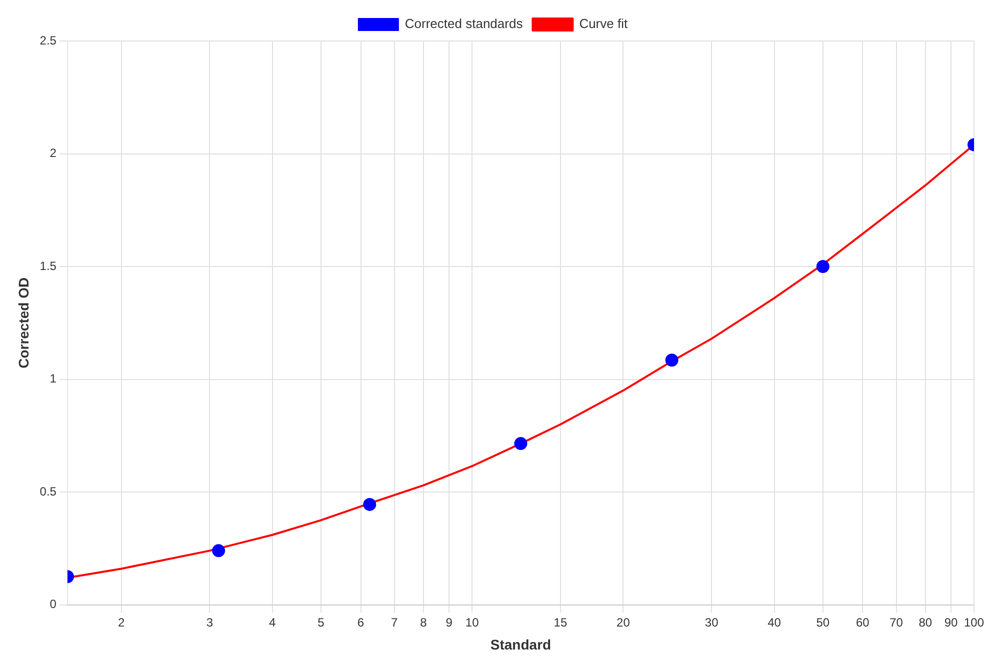 The image size is (990, 660). I want to click on x-tick-label: 20, so click(623, 622).